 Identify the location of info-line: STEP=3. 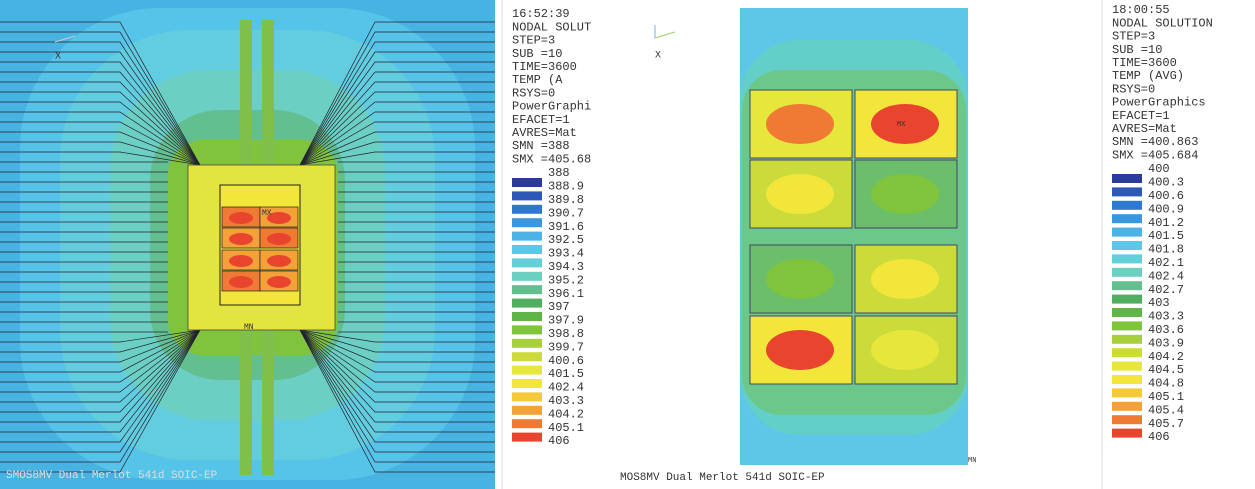
(1133, 37).